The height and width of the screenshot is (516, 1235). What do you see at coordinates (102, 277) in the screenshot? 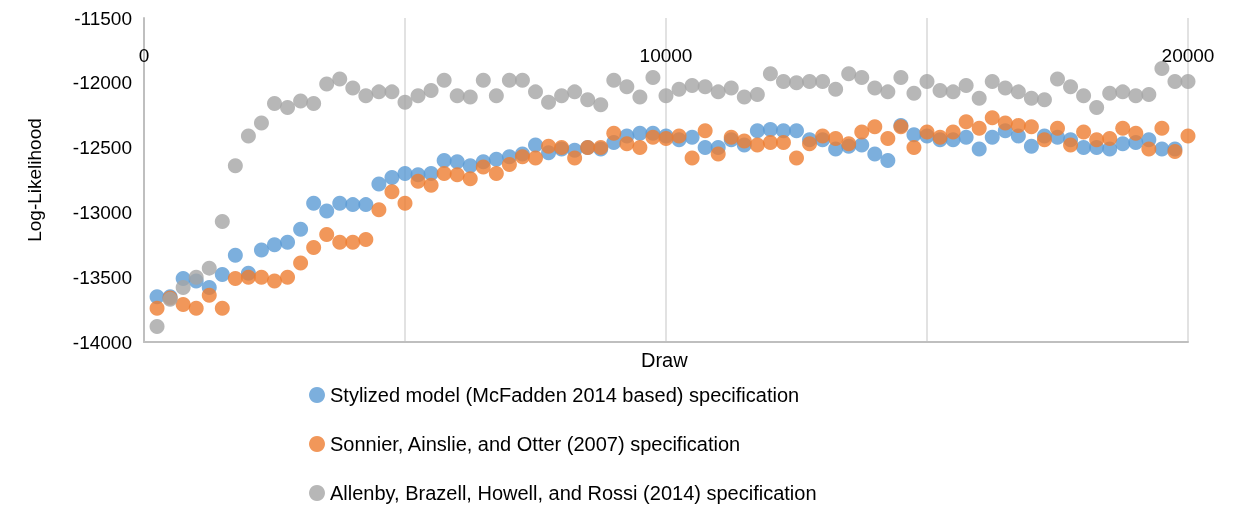
I see `y-tick-label: -13500` at bounding box center [102, 277].